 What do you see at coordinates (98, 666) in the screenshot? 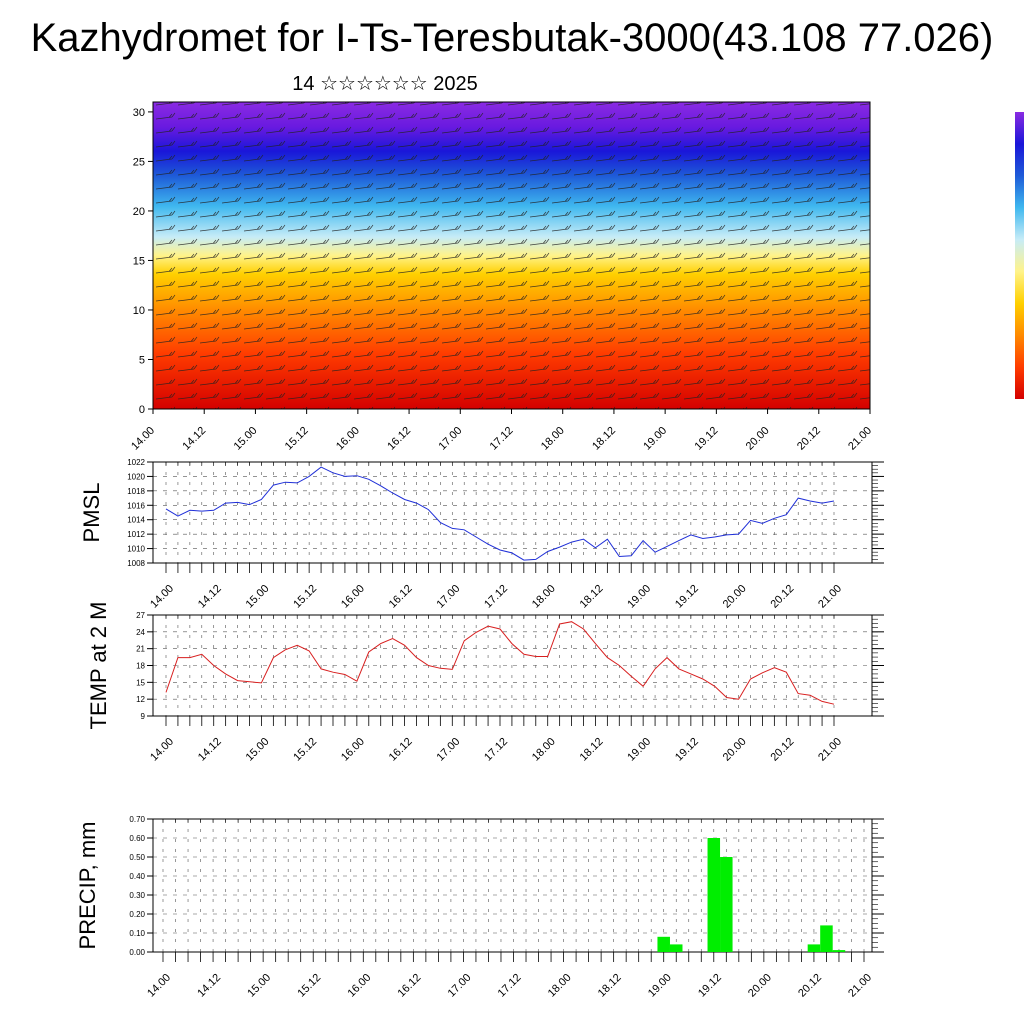
I see `temp-ylabel: TEMP at 2 M` at bounding box center [98, 666].